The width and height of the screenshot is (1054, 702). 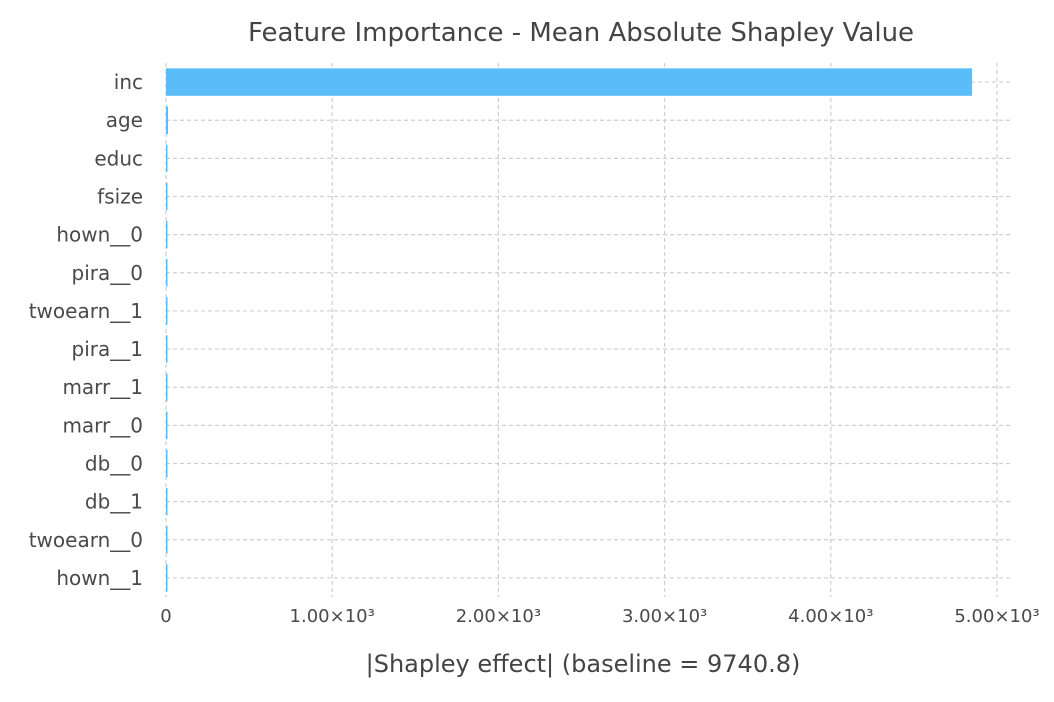 What do you see at coordinates (114, 464) in the screenshot?
I see `y-tick-label: db__0` at bounding box center [114, 464].